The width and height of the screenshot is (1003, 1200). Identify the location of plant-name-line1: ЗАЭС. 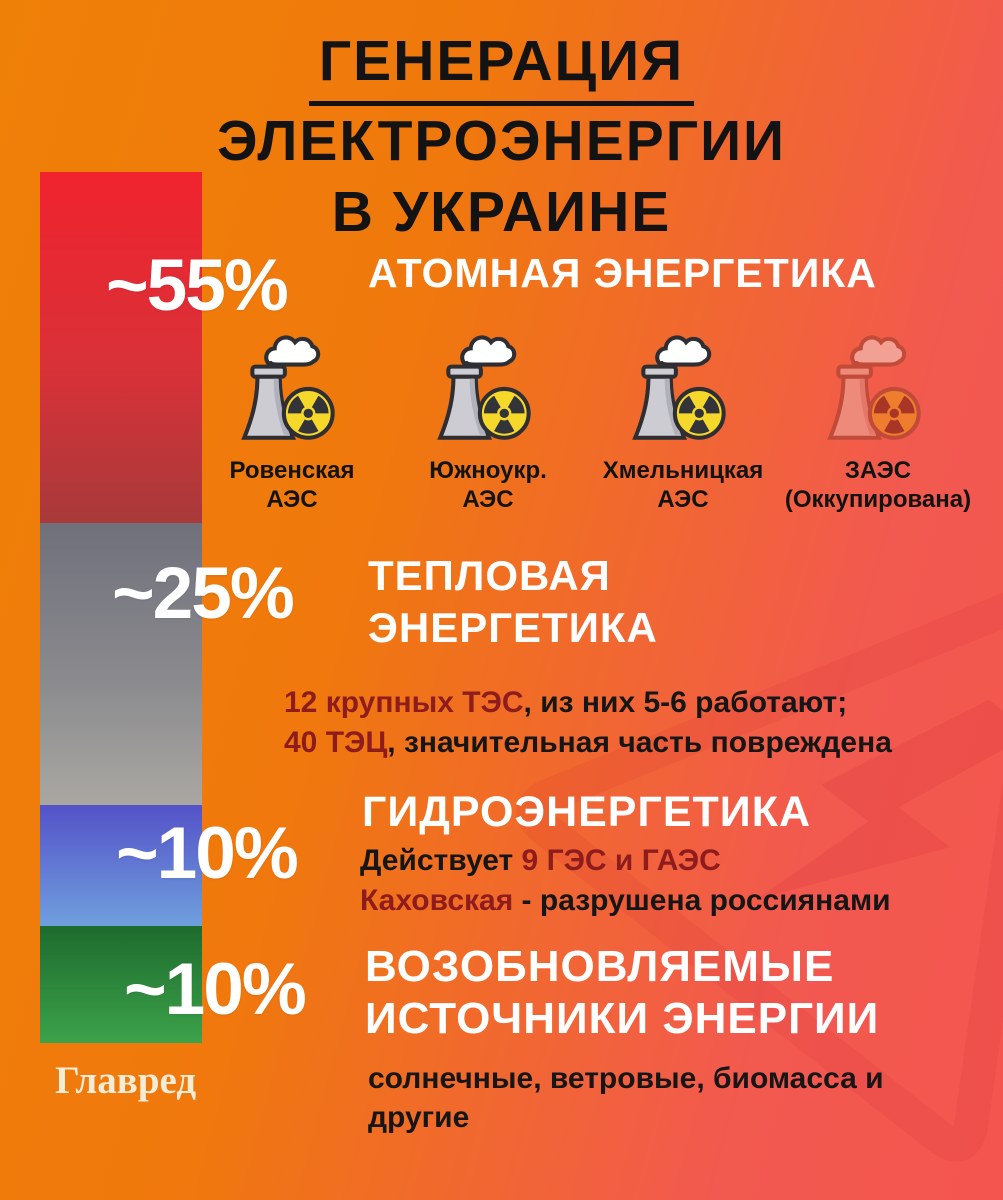
(878, 470).